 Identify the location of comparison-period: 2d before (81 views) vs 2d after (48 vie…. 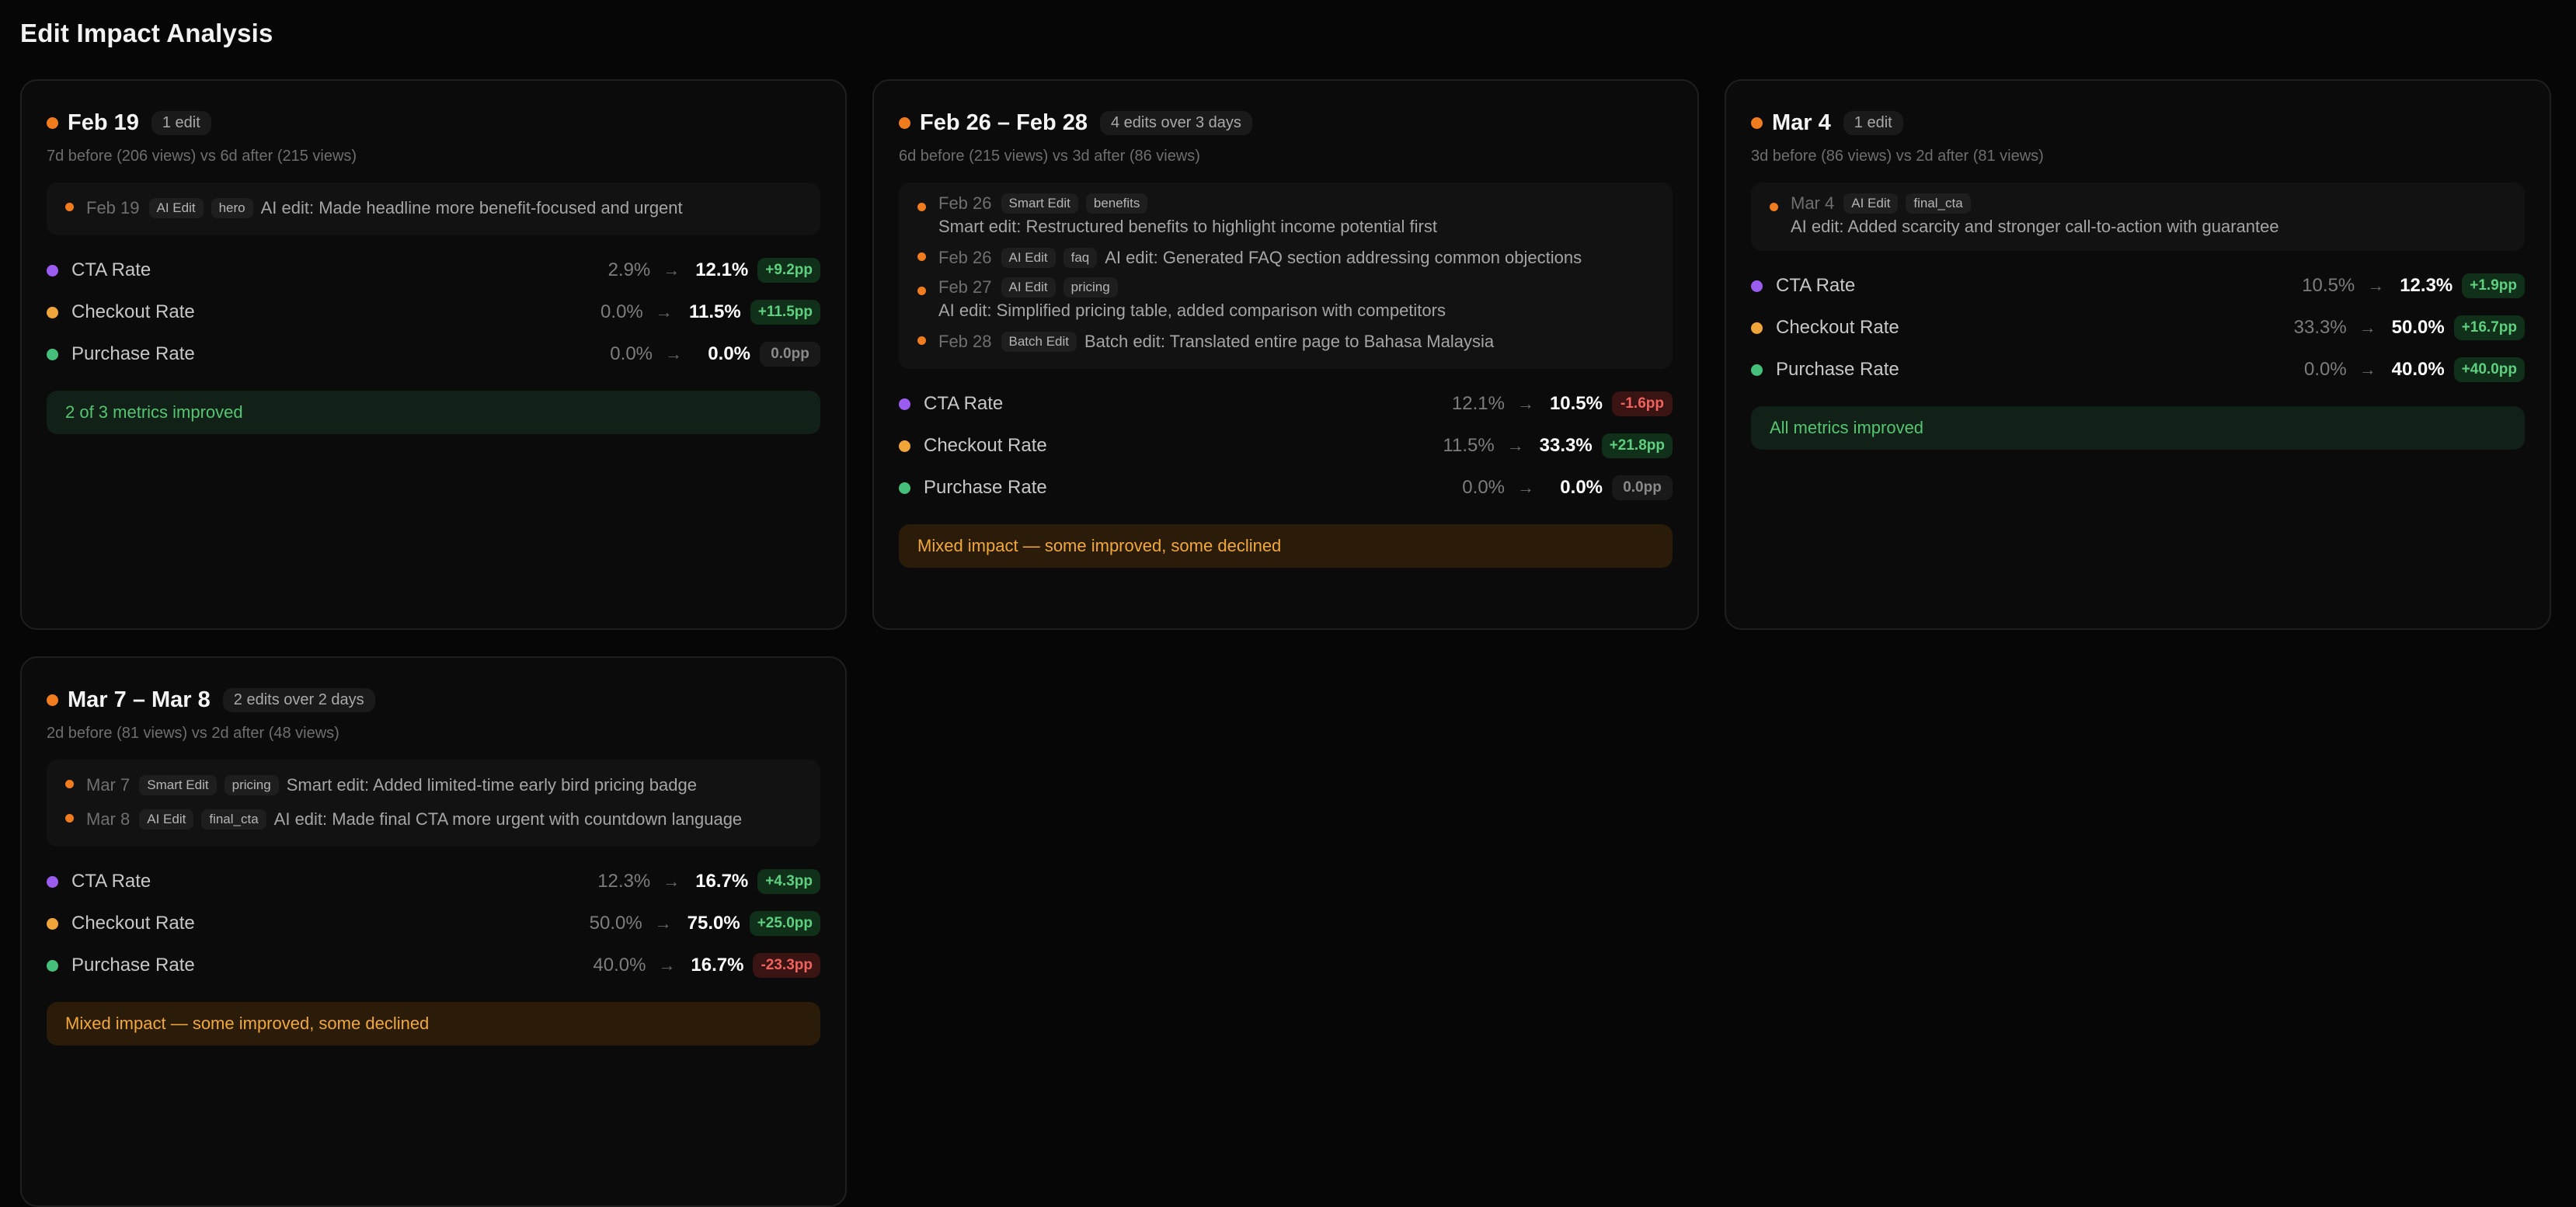
(193, 733).